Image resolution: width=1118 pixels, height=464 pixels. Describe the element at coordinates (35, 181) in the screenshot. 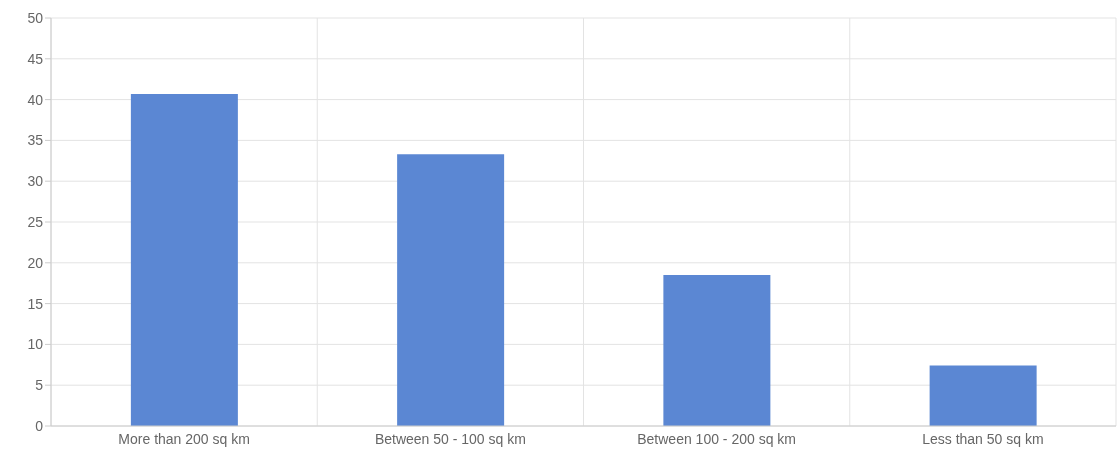

I see `y-tick-label: 30` at that location.